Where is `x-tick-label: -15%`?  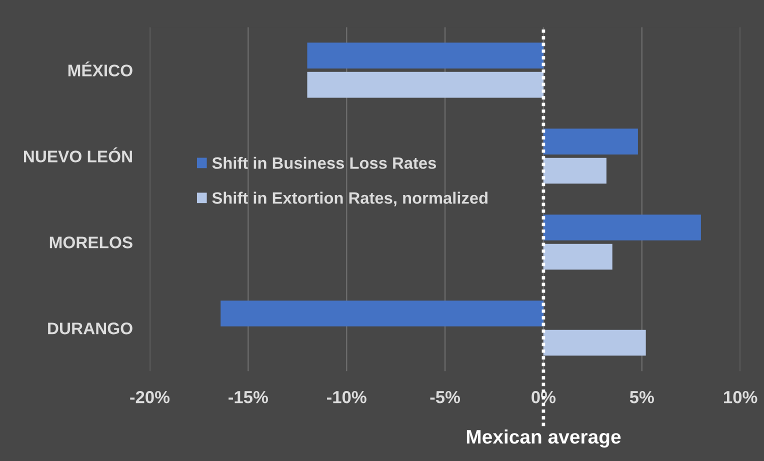 x-tick-label: -15% is located at coordinates (248, 397).